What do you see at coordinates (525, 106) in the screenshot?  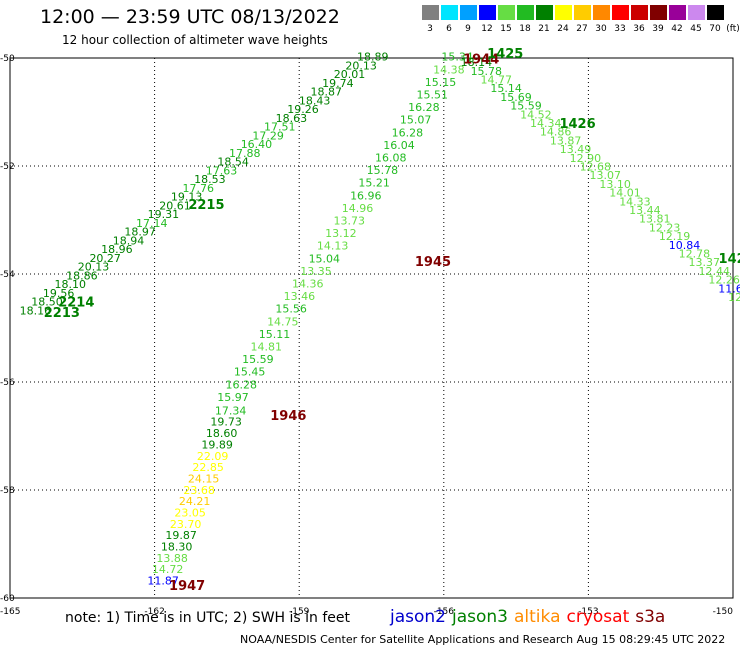 I see `wave-height-label: 15.59` at bounding box center [525, 106].